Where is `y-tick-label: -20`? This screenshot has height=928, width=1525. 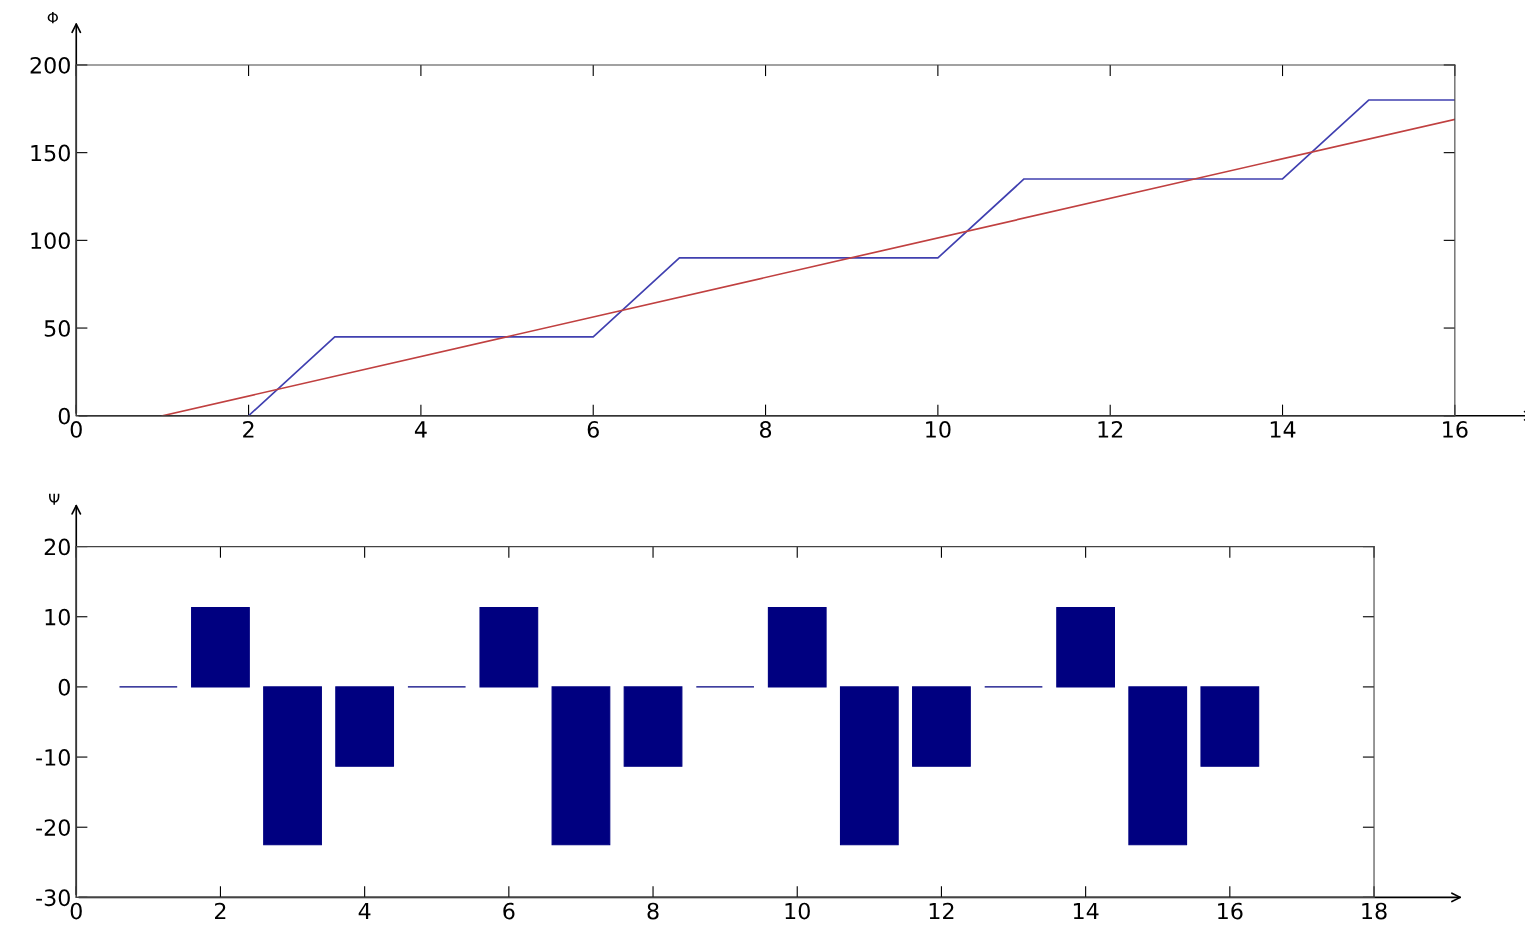
y-tick-label: -20 is located at coordinates (53, 827).